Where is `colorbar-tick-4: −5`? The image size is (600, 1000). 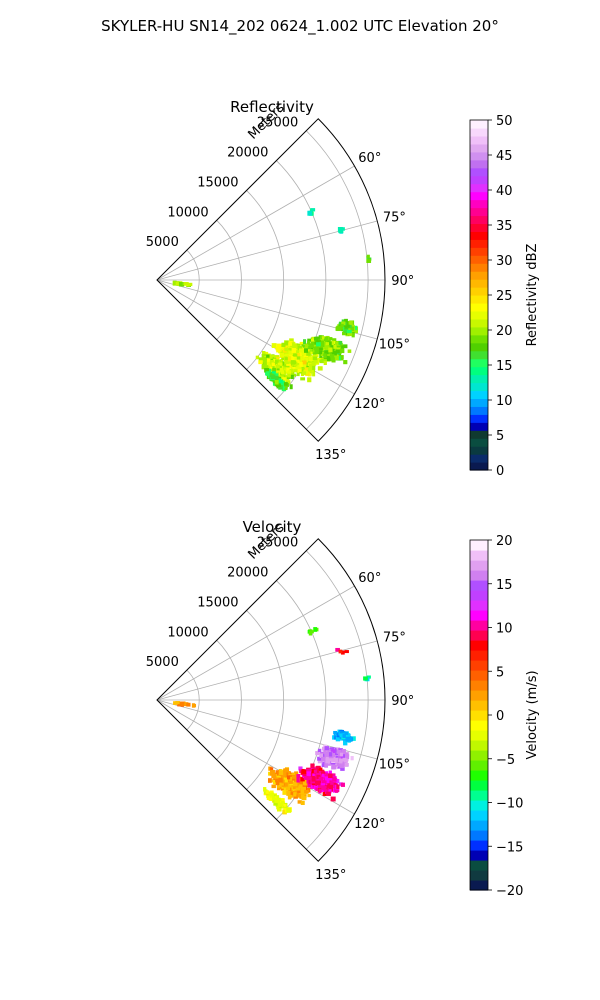
colorbar-tick-4: −5 is located at coordinates (505, 760).